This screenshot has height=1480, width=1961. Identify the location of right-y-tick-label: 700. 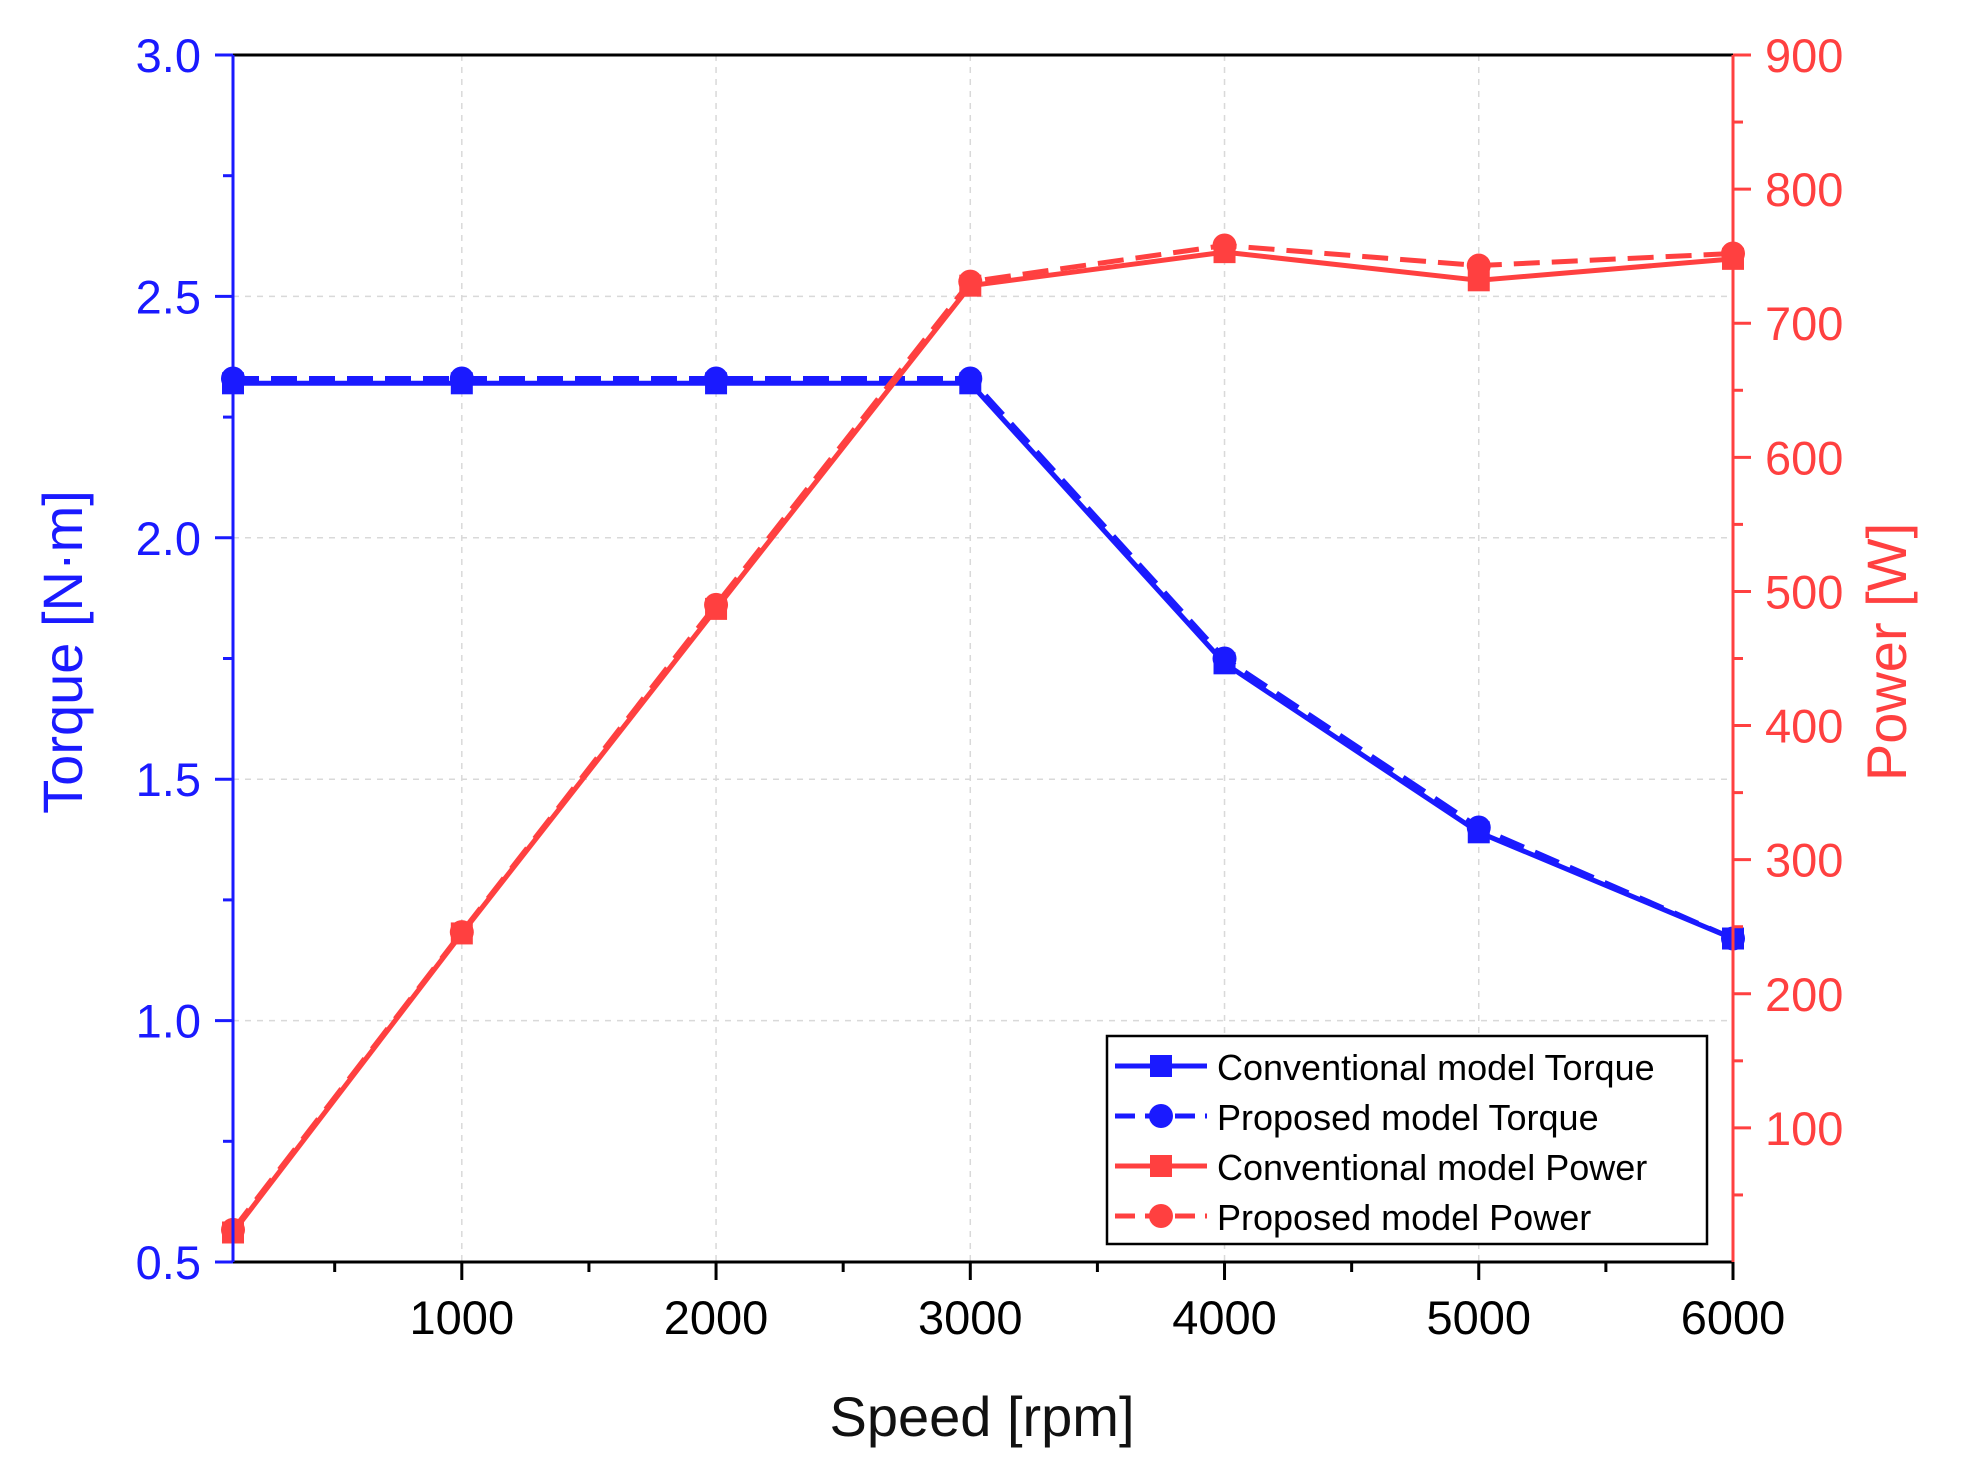
(1804, 323).